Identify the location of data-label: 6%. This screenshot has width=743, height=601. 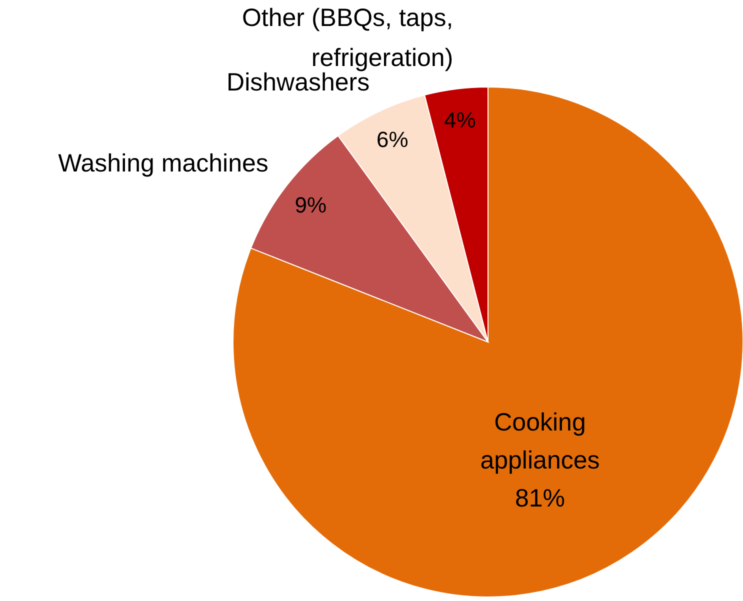
(392, 139).